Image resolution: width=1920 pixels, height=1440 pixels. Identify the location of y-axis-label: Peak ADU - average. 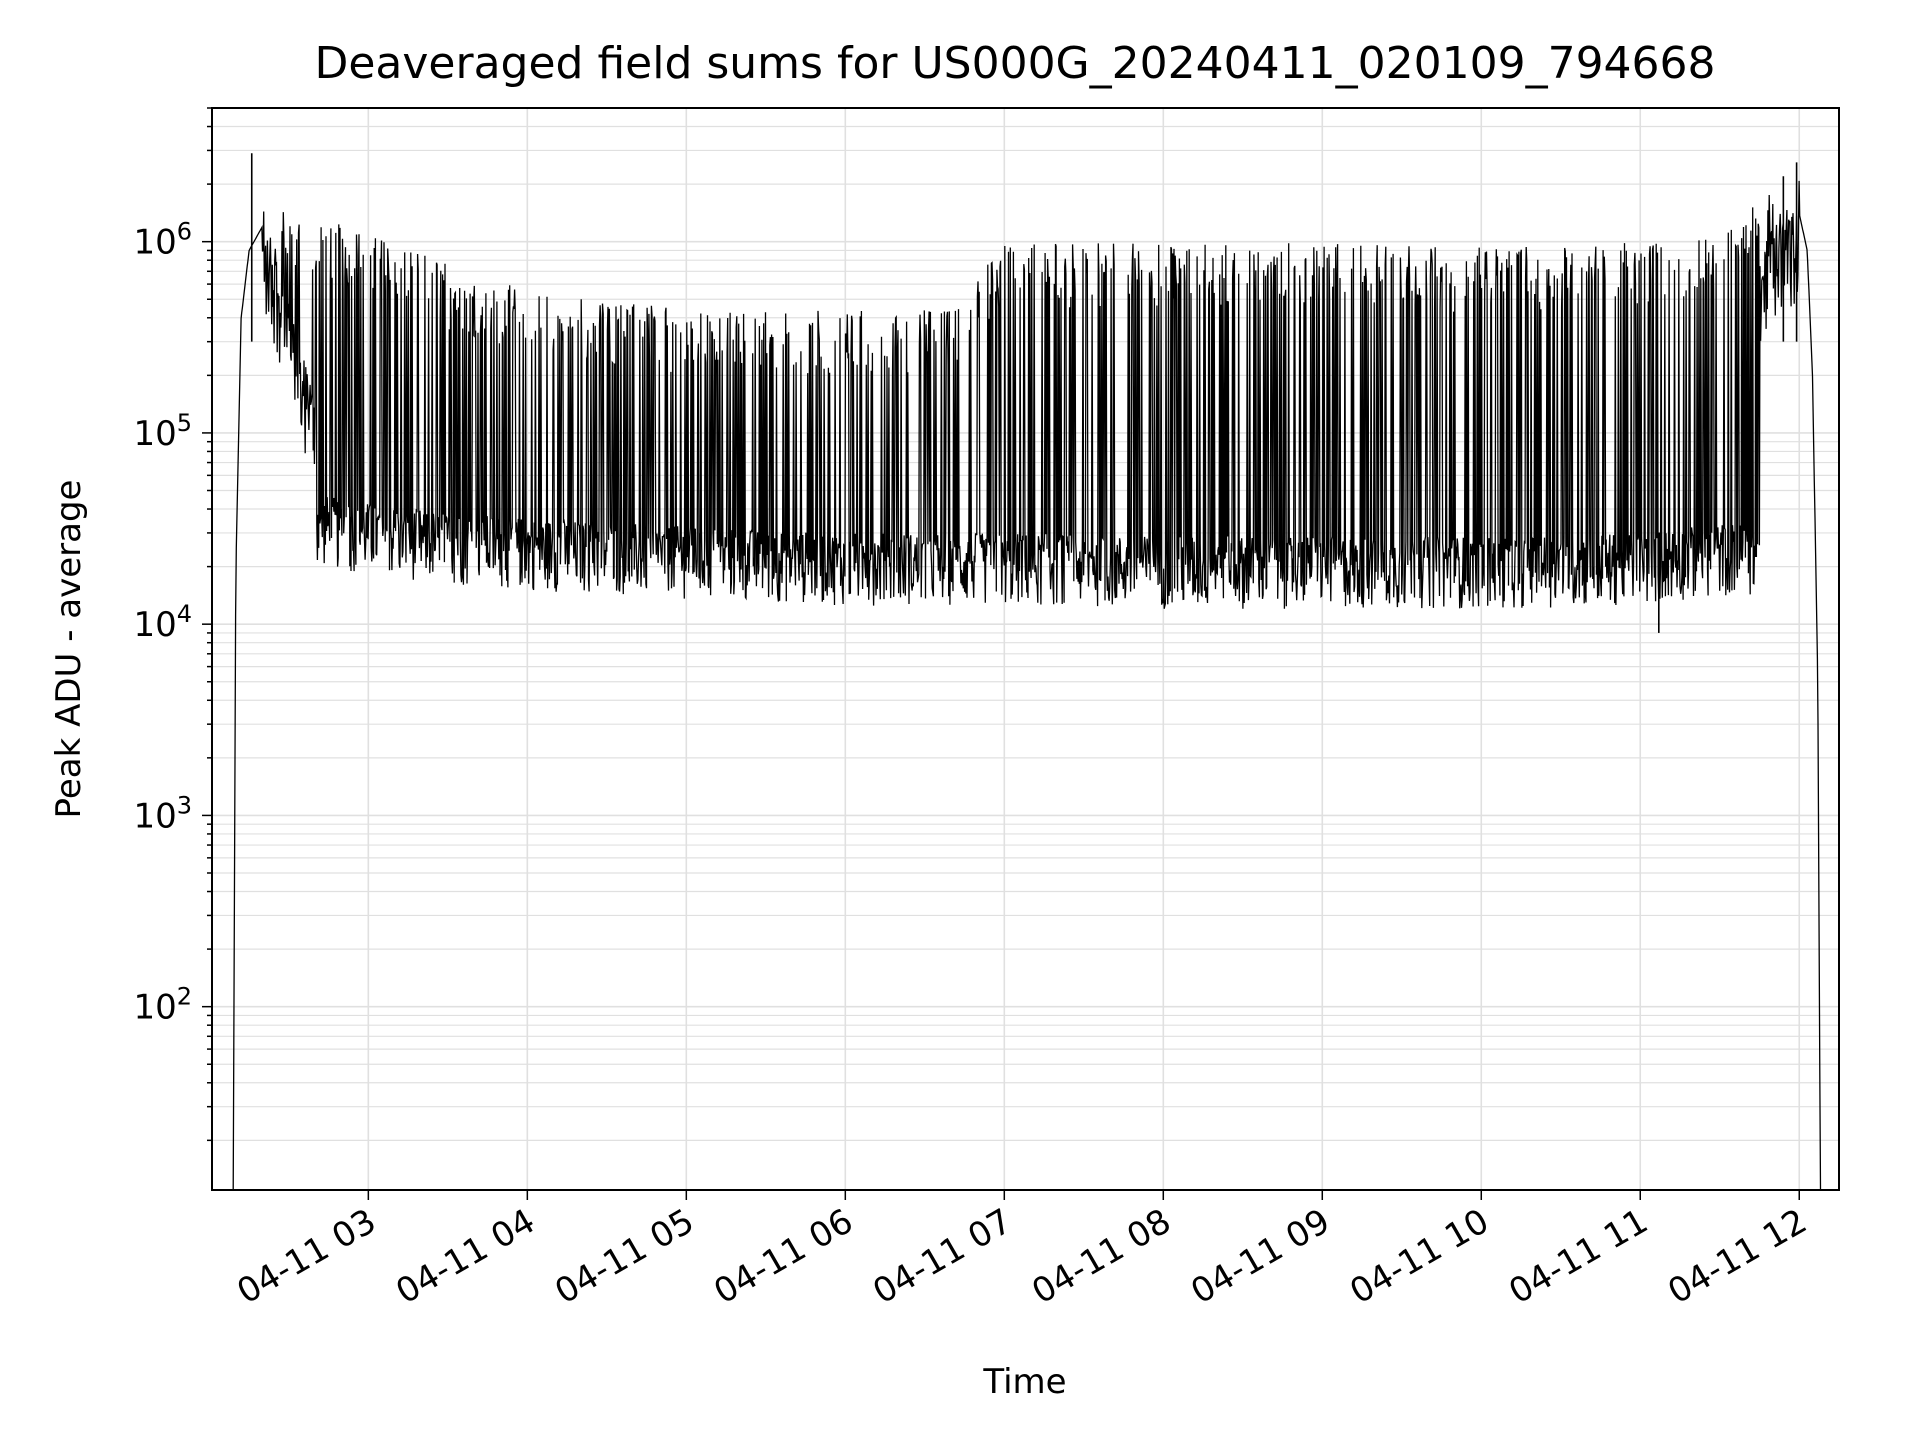
(69, 649).